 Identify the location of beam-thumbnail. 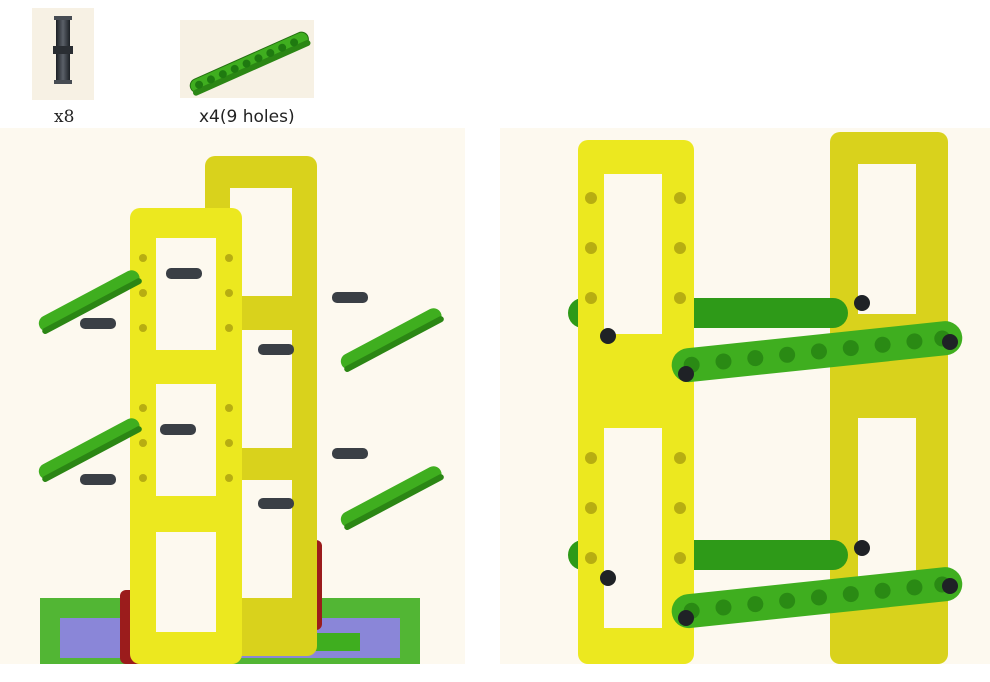
(247, 59).